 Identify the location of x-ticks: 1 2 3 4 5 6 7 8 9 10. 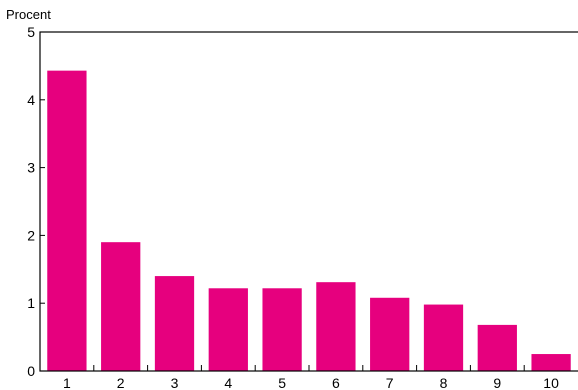
(311, 377).